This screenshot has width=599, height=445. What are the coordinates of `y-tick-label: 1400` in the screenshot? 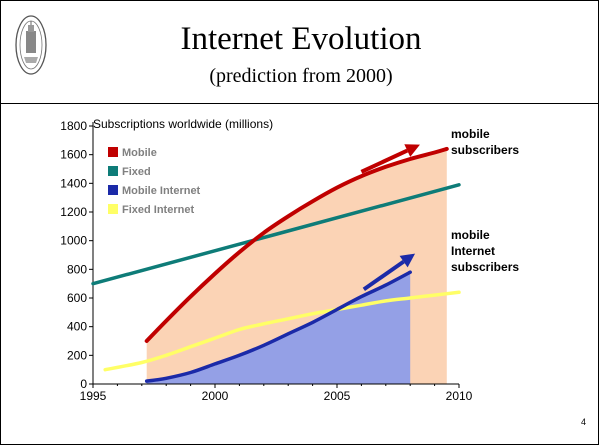 It's located at (73, 183).